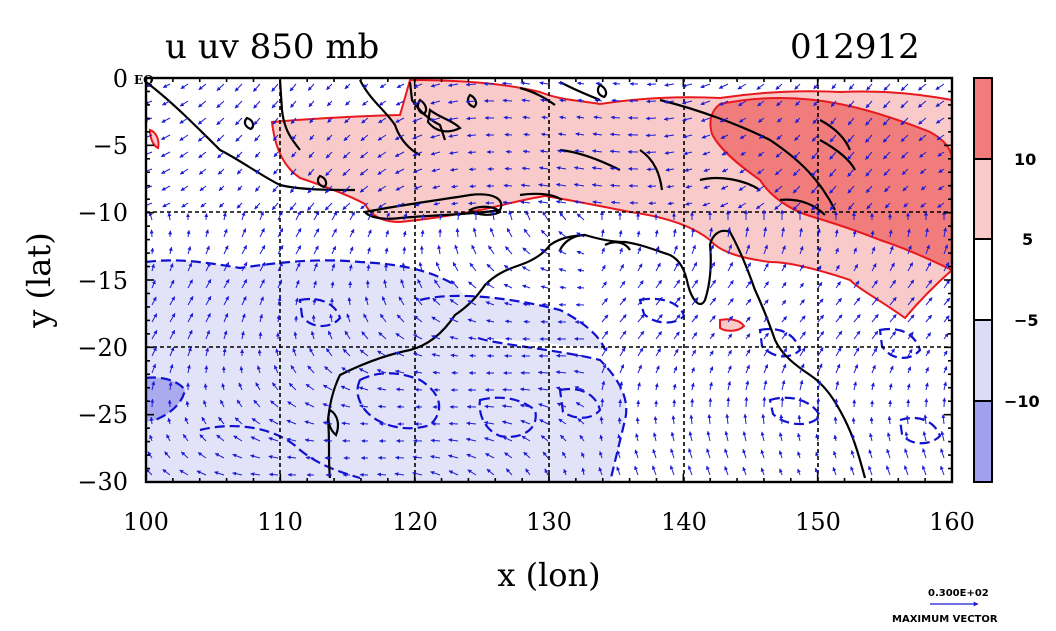  What do you see at coordinates (1022, 401) in the screenshot?
I see `colorbar-label: −10` at bounding box center [1022, 401].